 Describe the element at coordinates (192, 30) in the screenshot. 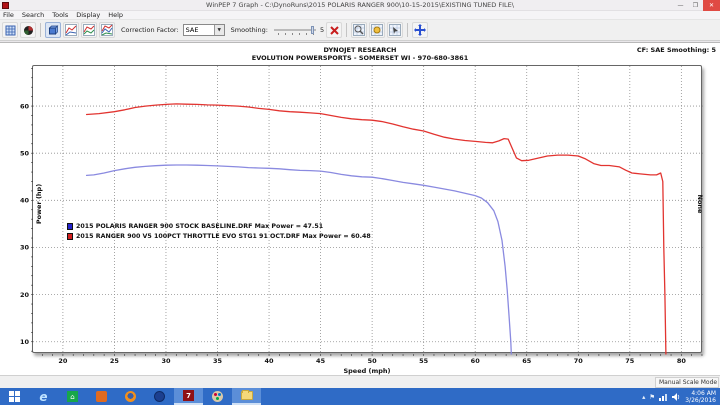

I see `correction-factor-value: SAE` at that location.